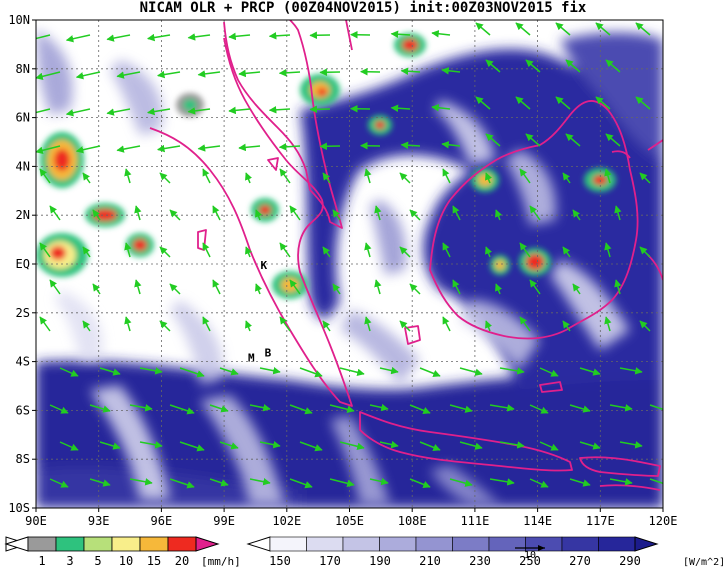 The width and height of the screenshot is (726, 571). What do you see at coordinates (23, 459) in the screenshot?
I see `y-tick-label: 8S` at bounding box center [23, 459].